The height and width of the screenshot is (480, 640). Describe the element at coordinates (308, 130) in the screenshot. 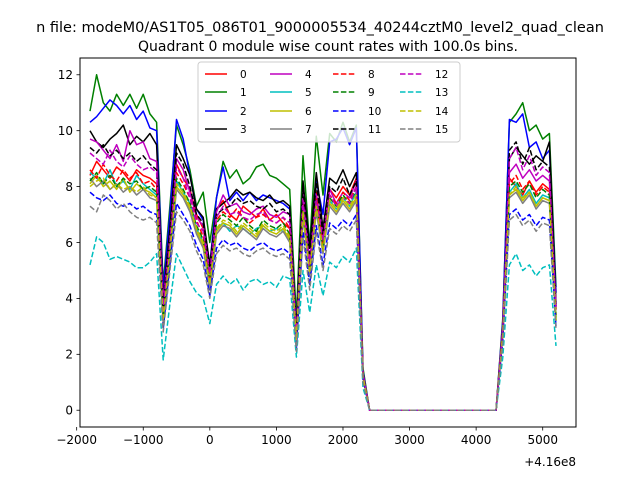

I see `legend-label-7: 7` at that location.